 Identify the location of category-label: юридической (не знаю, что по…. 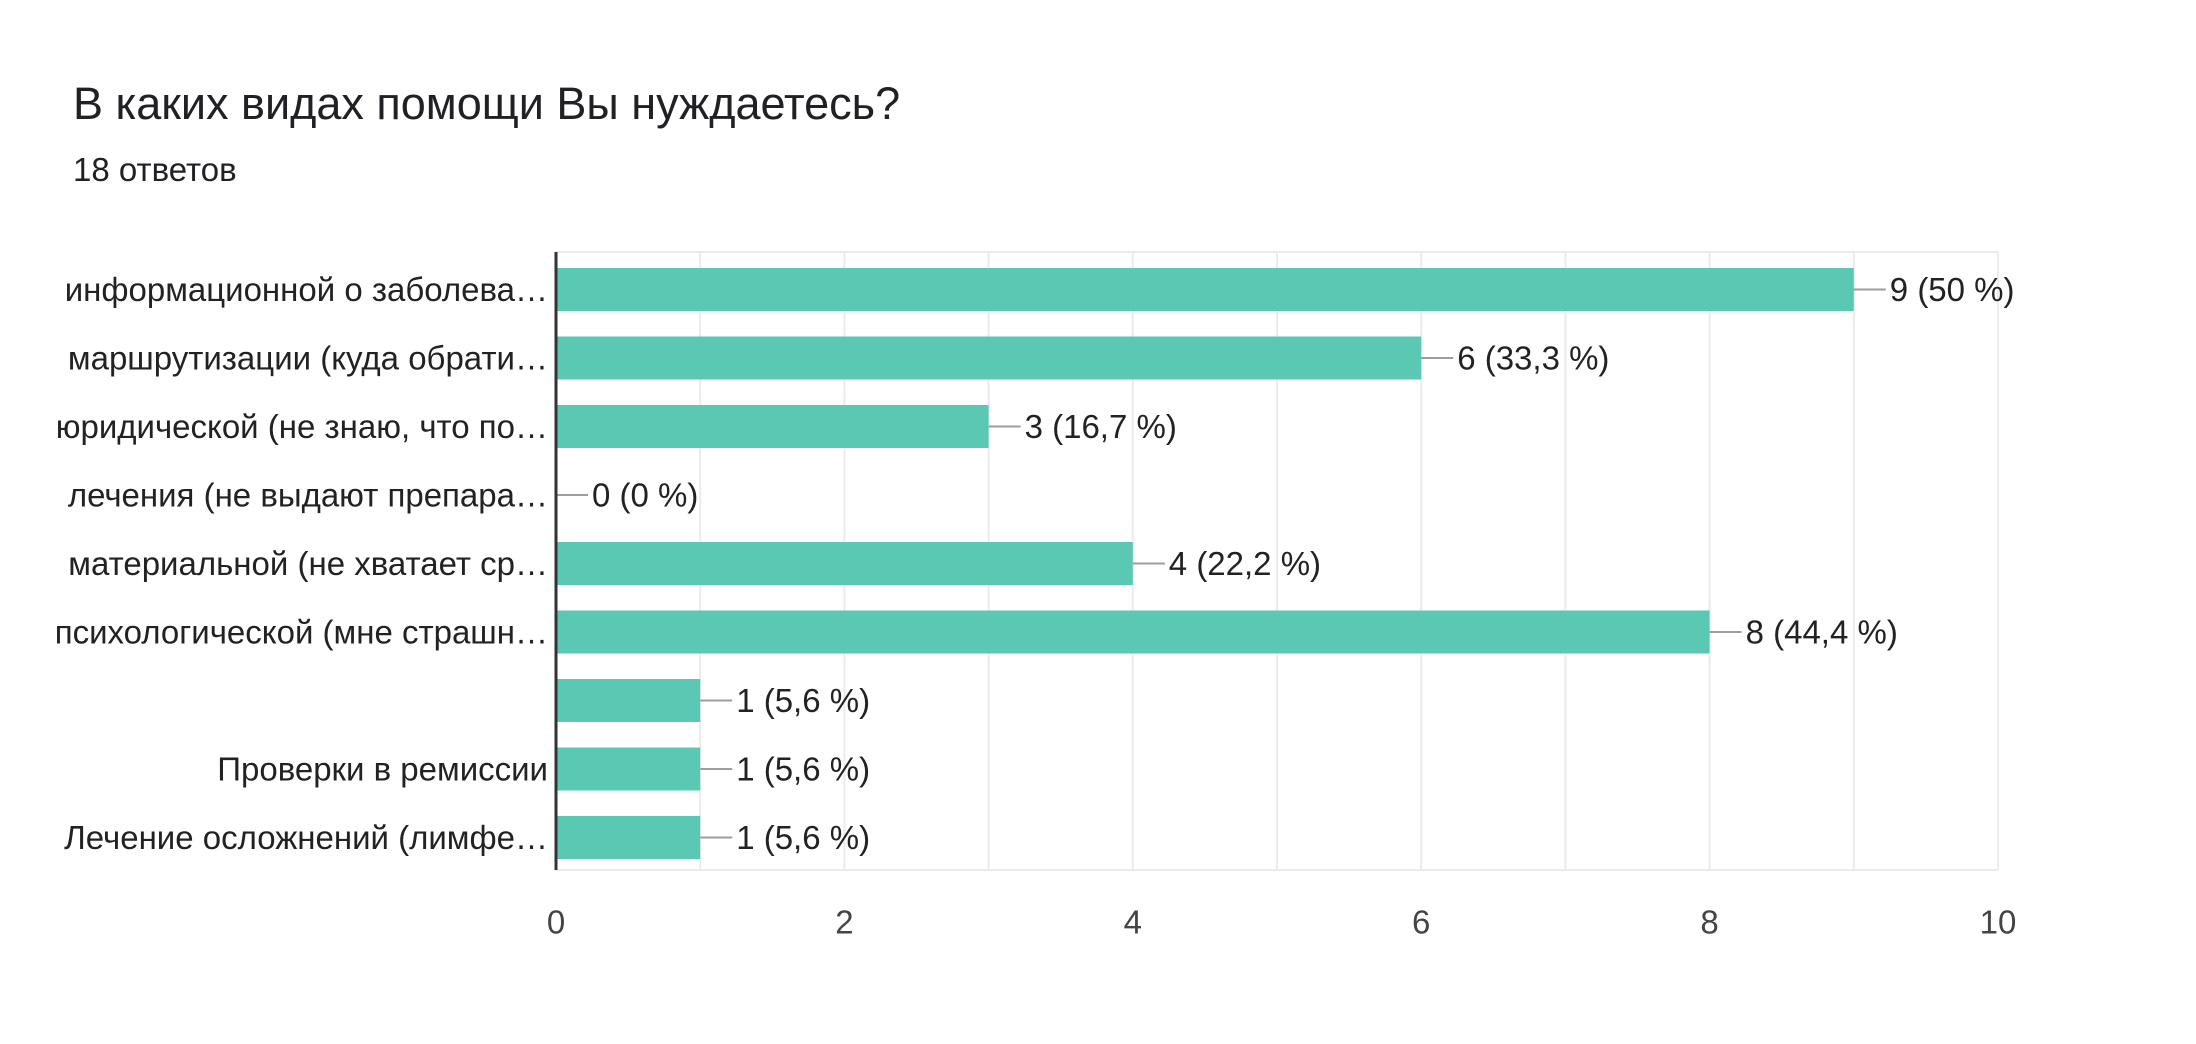
(302, 426).